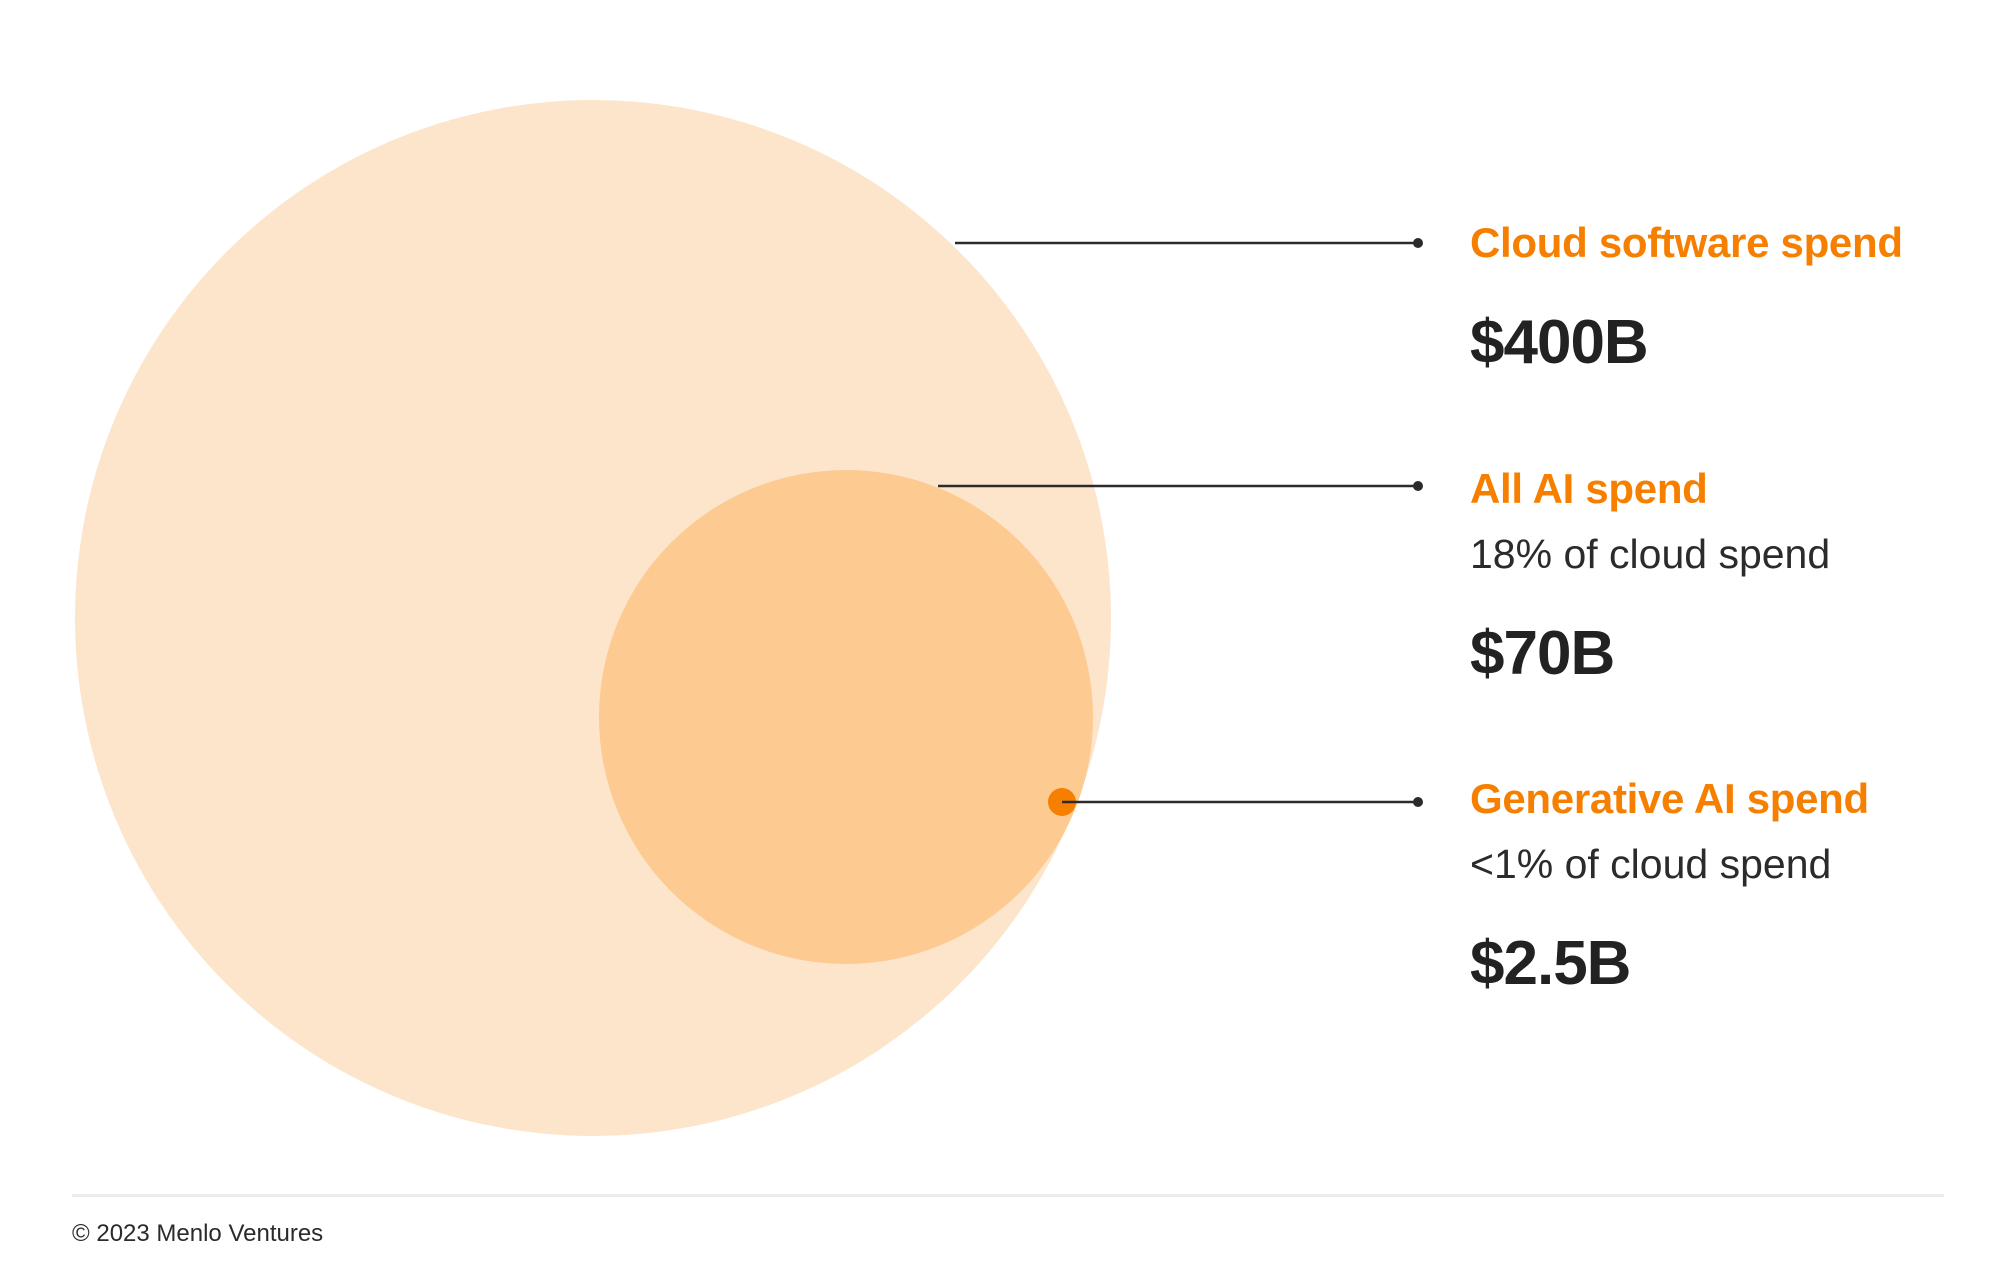  Describe the element at coordinates (1651, 864) in the screenshot. I see `series-share: <1% of cloud spend` at that location.